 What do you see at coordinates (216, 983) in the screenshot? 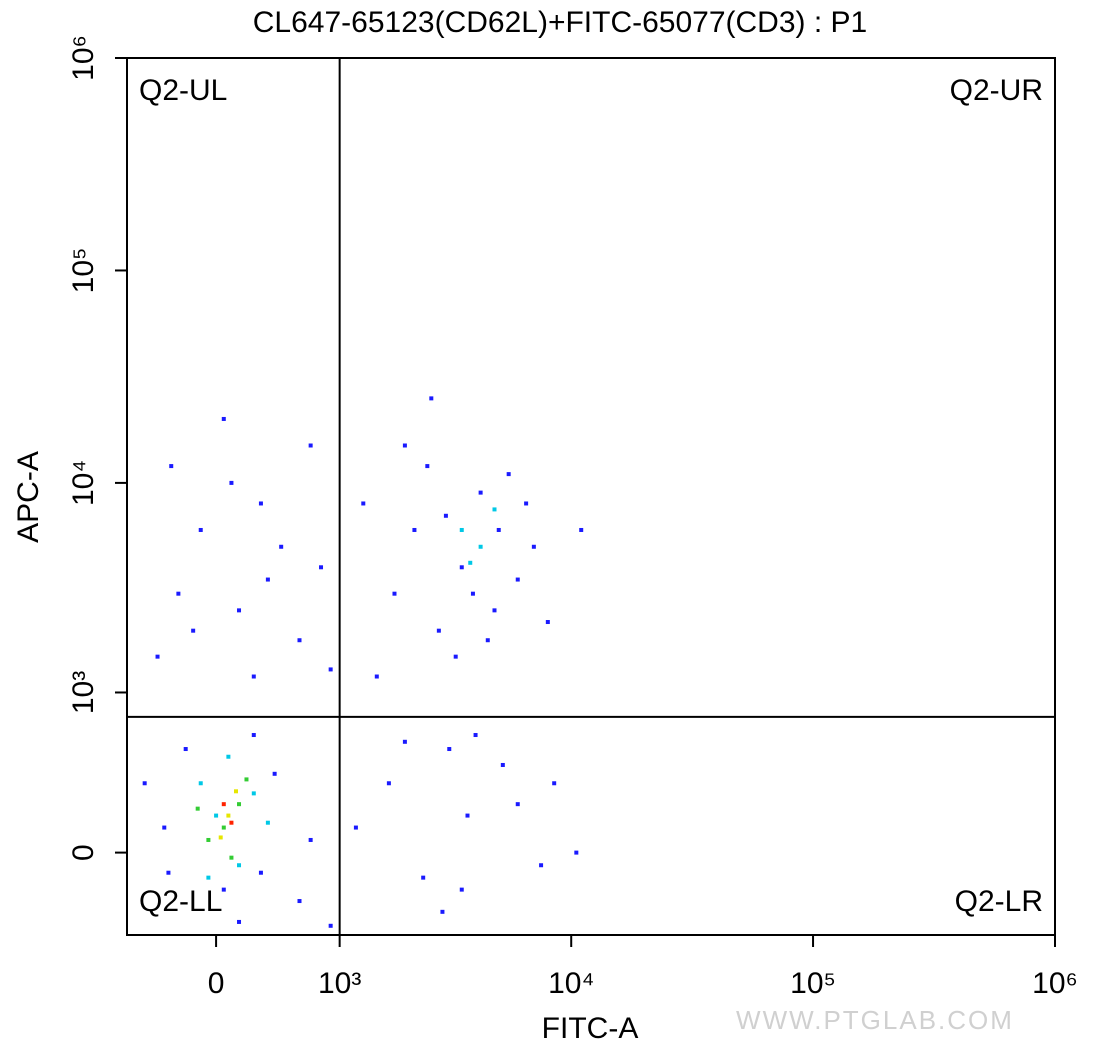
I see `x-tick-label: 0` at bounding box center [216, 983].